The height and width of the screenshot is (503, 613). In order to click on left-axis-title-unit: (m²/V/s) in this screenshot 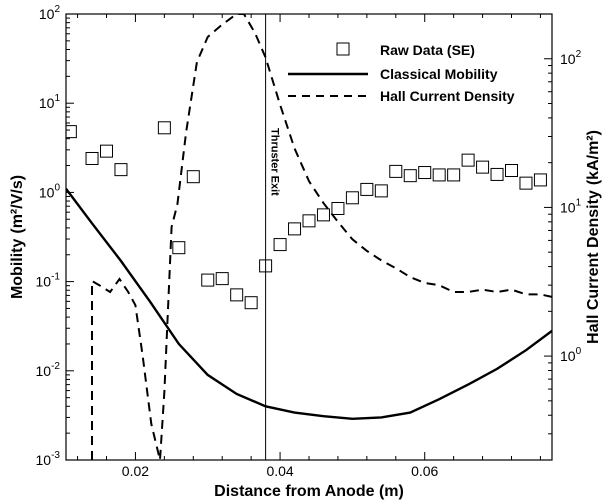, I will do `click(17, 204)`.